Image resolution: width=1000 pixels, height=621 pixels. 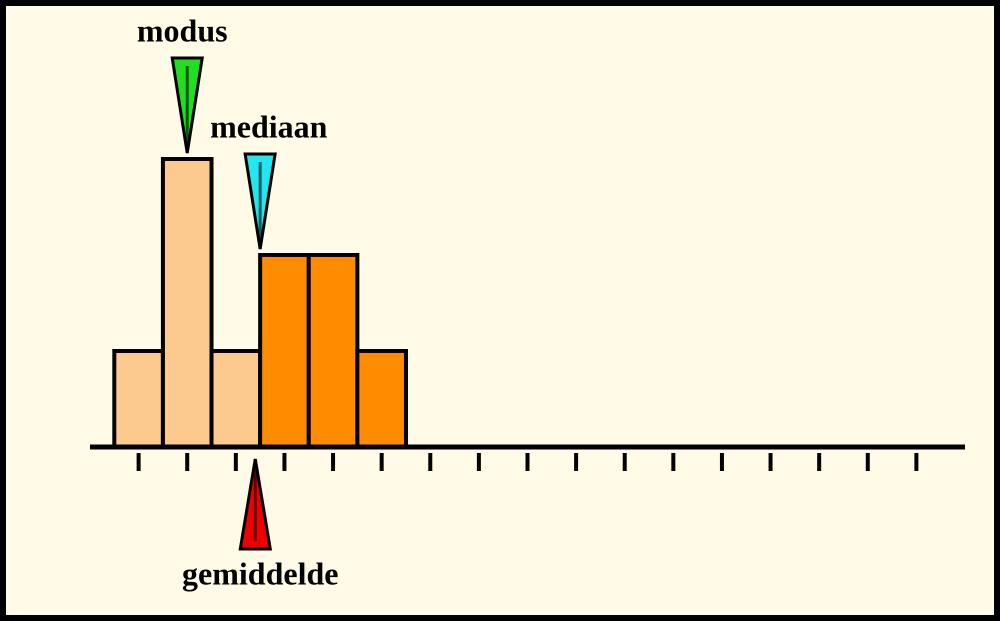 I want to click on marker-label: gemiddelde, so click(x=260, y=573).